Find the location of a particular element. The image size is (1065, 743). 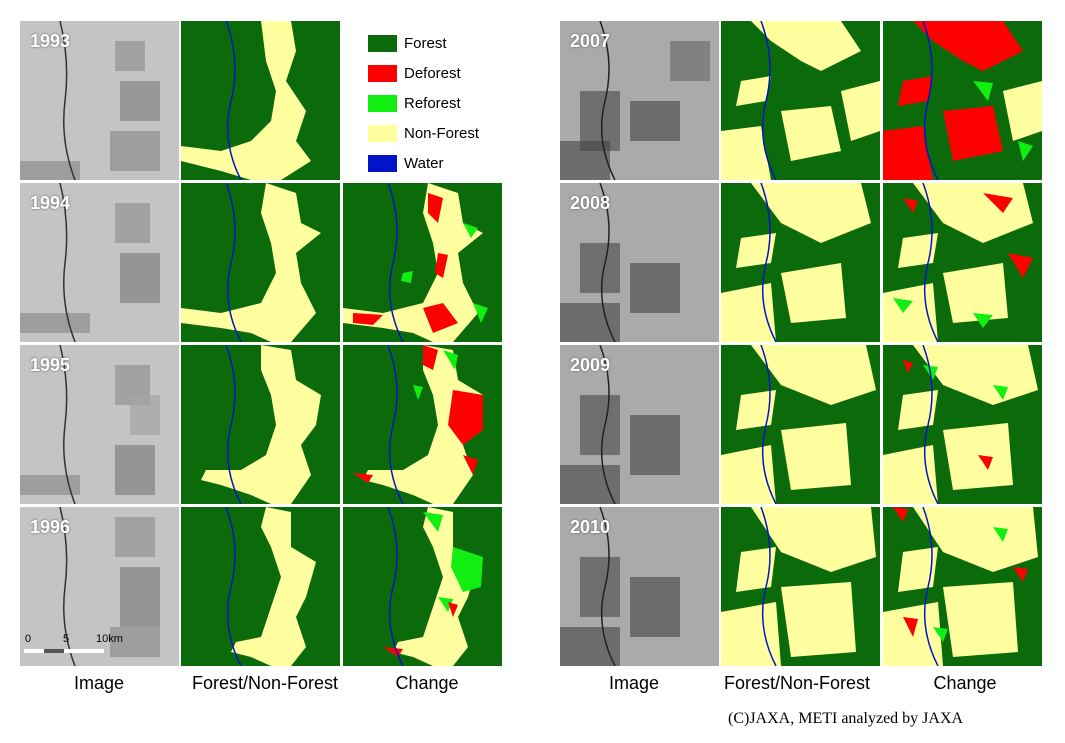

year-label: 2008 is located at coordinates (590, 203).